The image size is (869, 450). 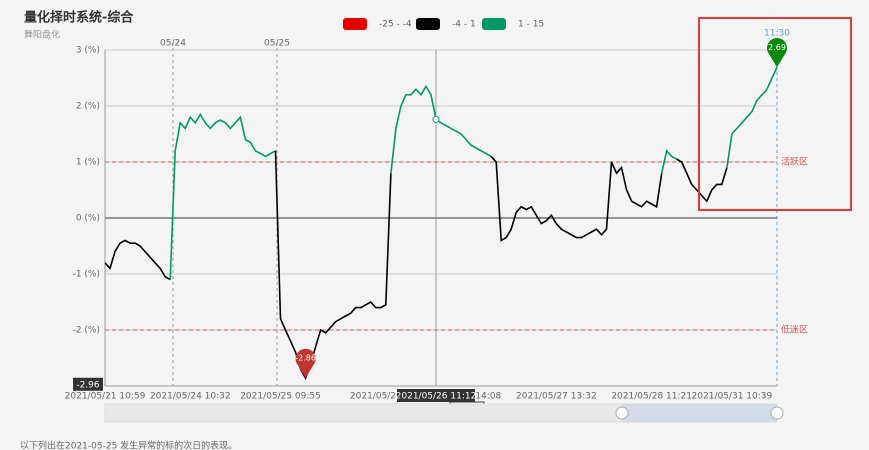 What do you see at coordinates (794, 330) in the screenshot?
I see `zone-label: 低迷区` at bounding box center [794, 330].